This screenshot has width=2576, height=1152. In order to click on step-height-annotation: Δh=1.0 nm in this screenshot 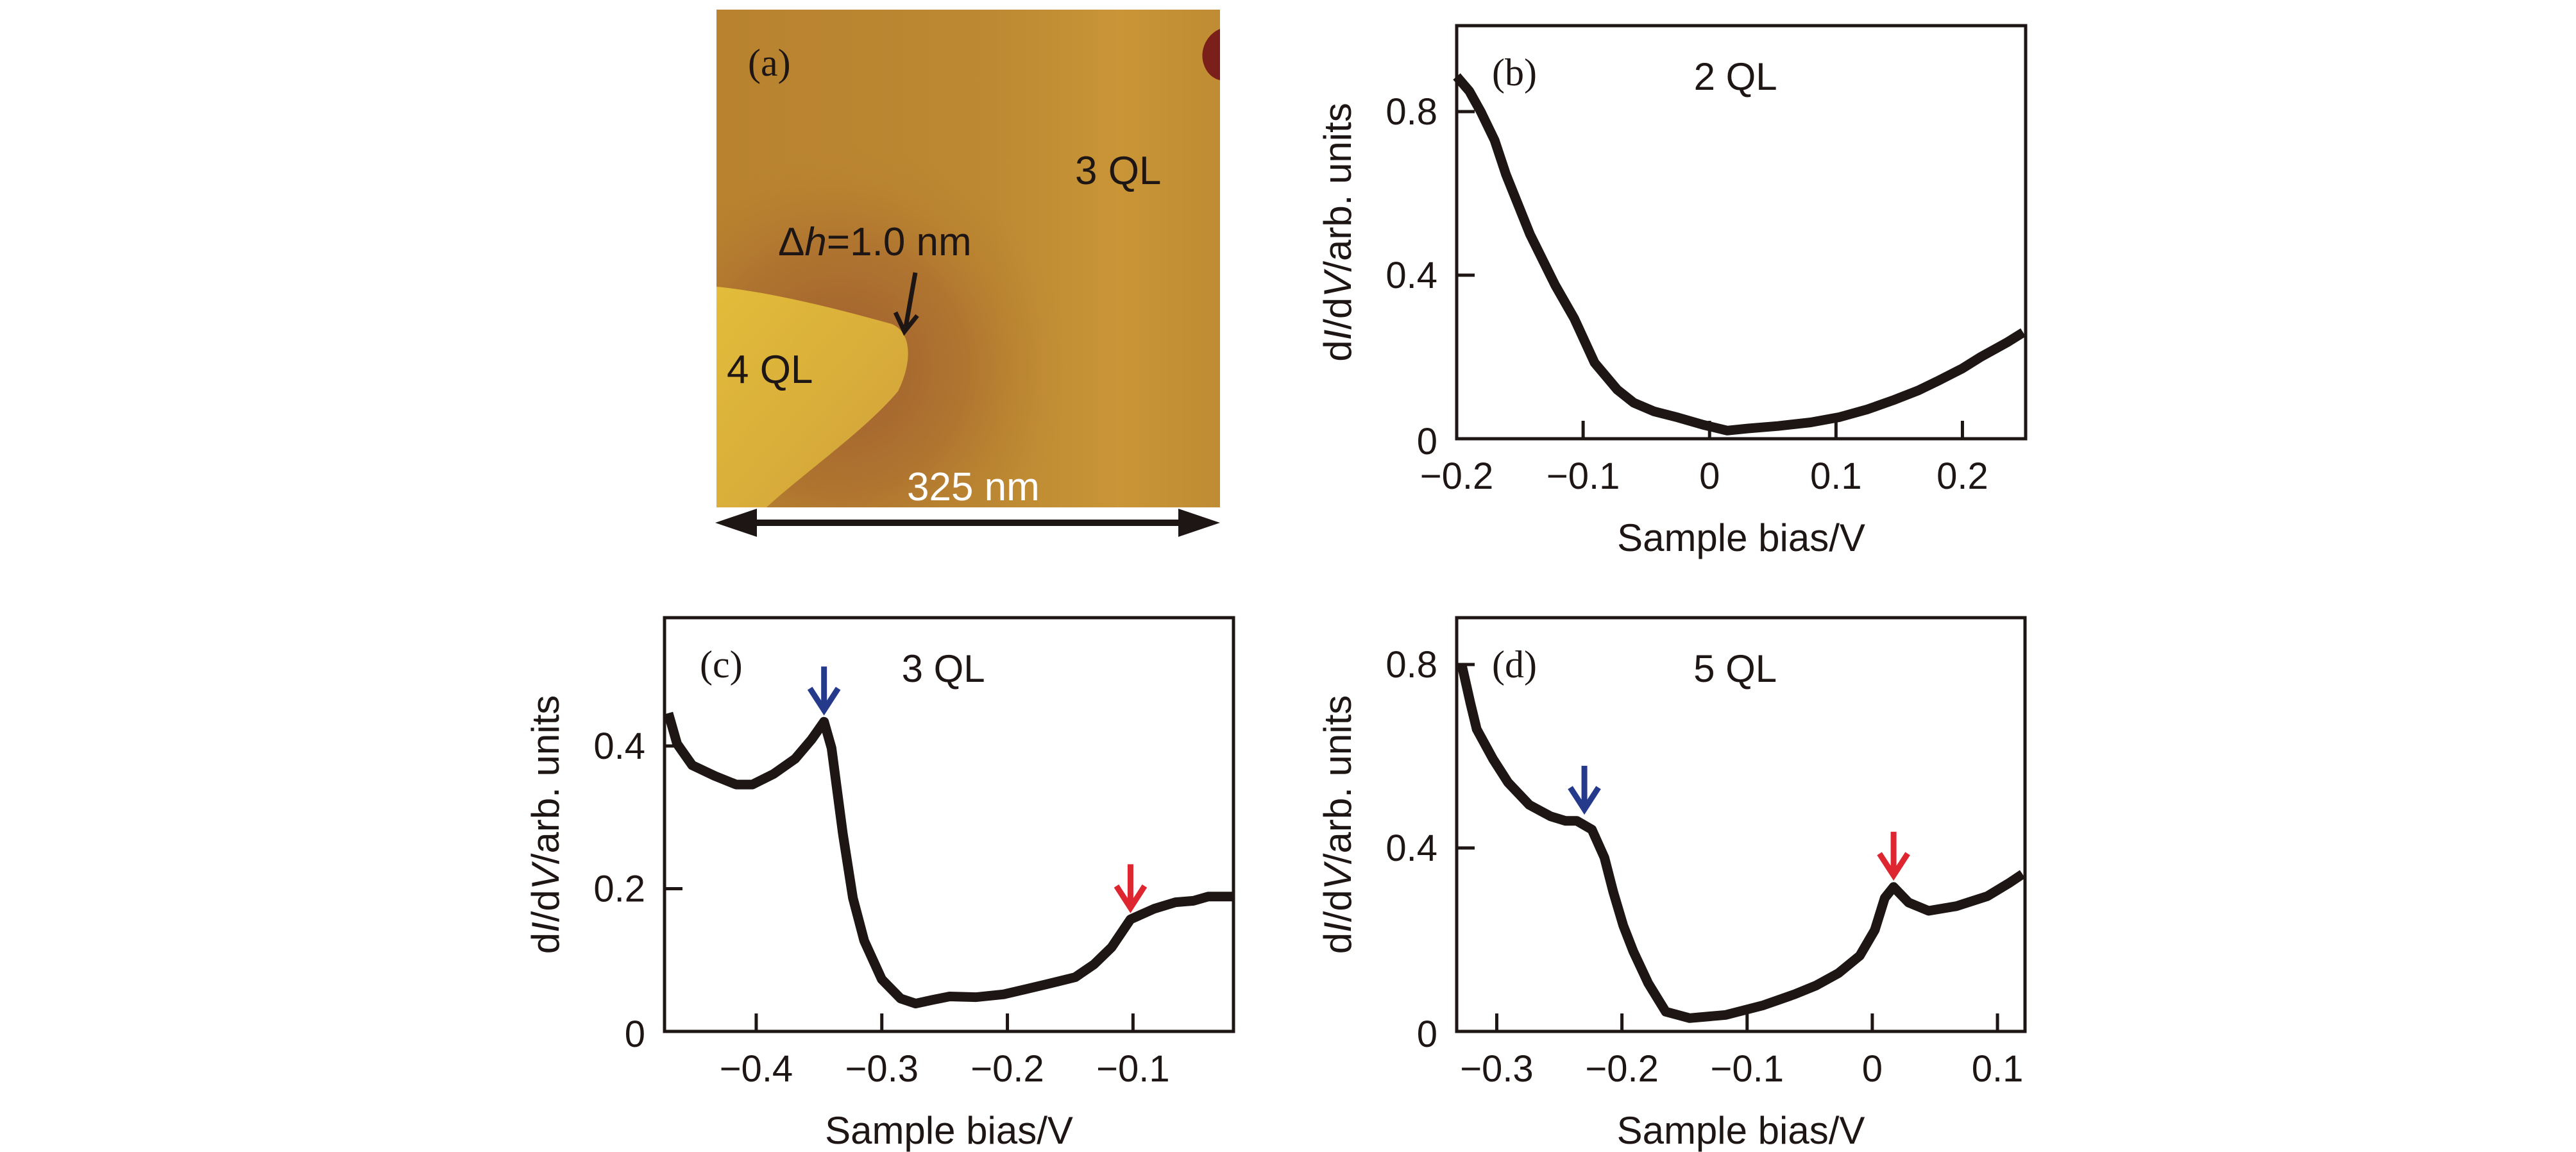, I will do `click(875, 242)`.